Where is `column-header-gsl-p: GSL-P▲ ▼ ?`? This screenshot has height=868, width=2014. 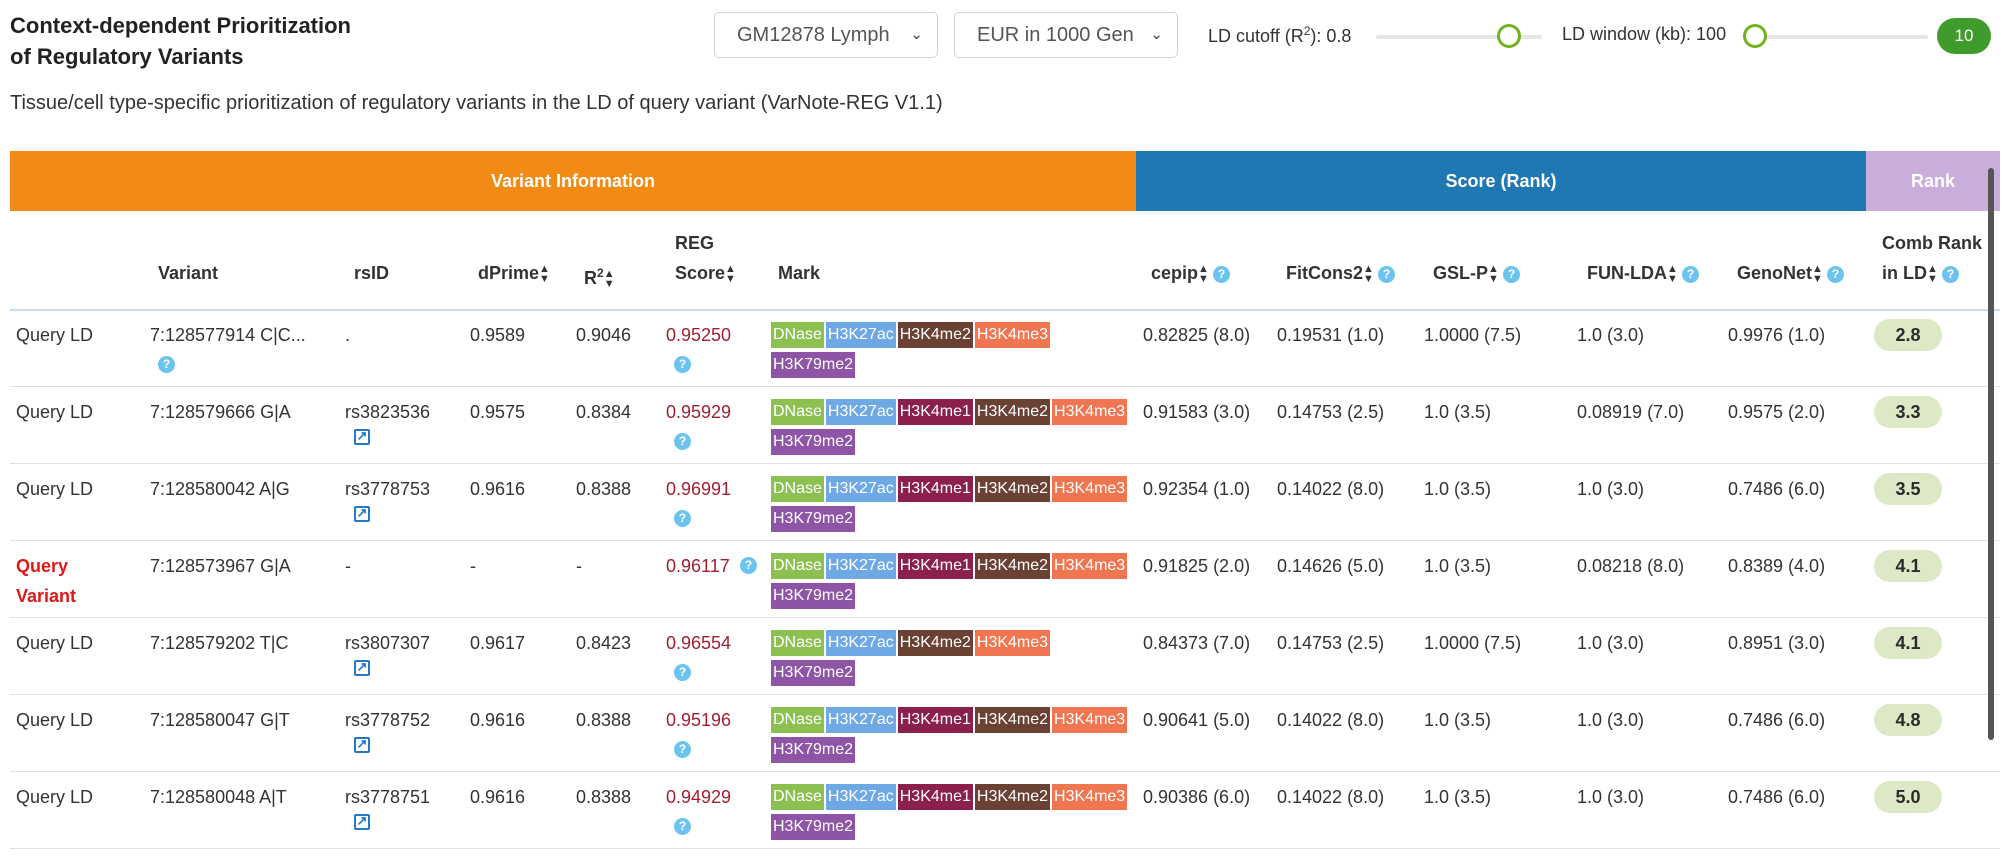 column-header-gsl-p: GSL-P▲ ▼ ? is located at coordinates (1477, 273).